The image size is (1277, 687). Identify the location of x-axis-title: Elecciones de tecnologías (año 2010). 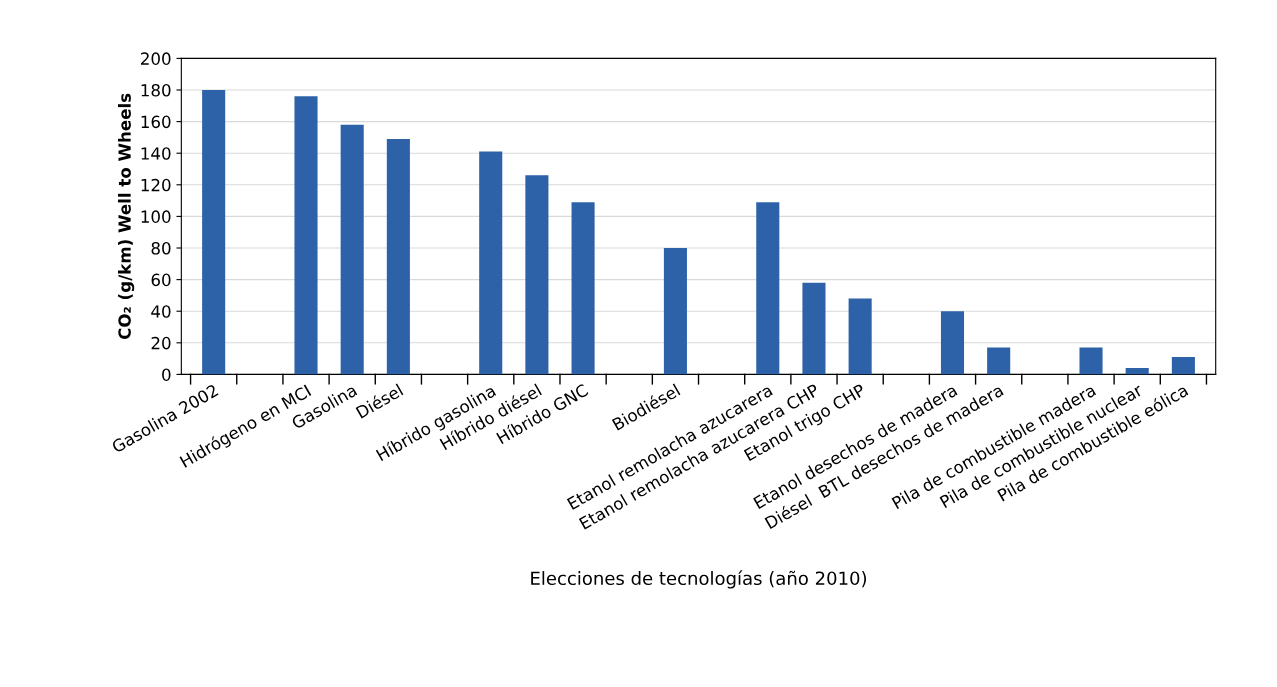
(699, 579).